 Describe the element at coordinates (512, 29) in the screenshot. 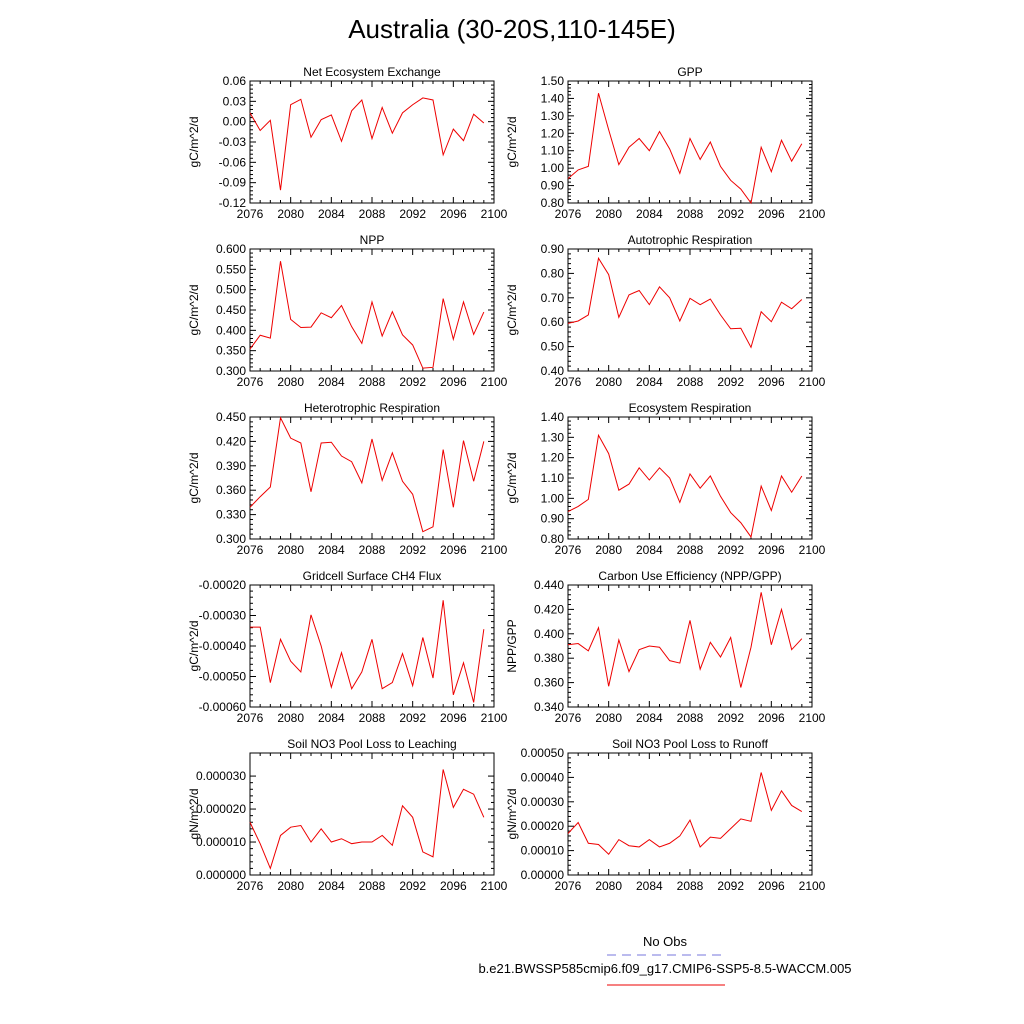

I see `figure-title: Australia (30-20S,110-145E)` at that location.